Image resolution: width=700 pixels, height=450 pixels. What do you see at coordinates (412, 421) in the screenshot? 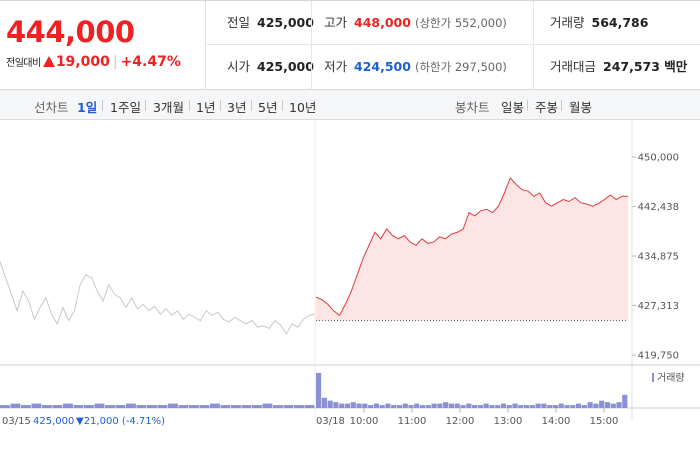
I see `x-tick-label: 11:00` at bounding box center [412, 421].